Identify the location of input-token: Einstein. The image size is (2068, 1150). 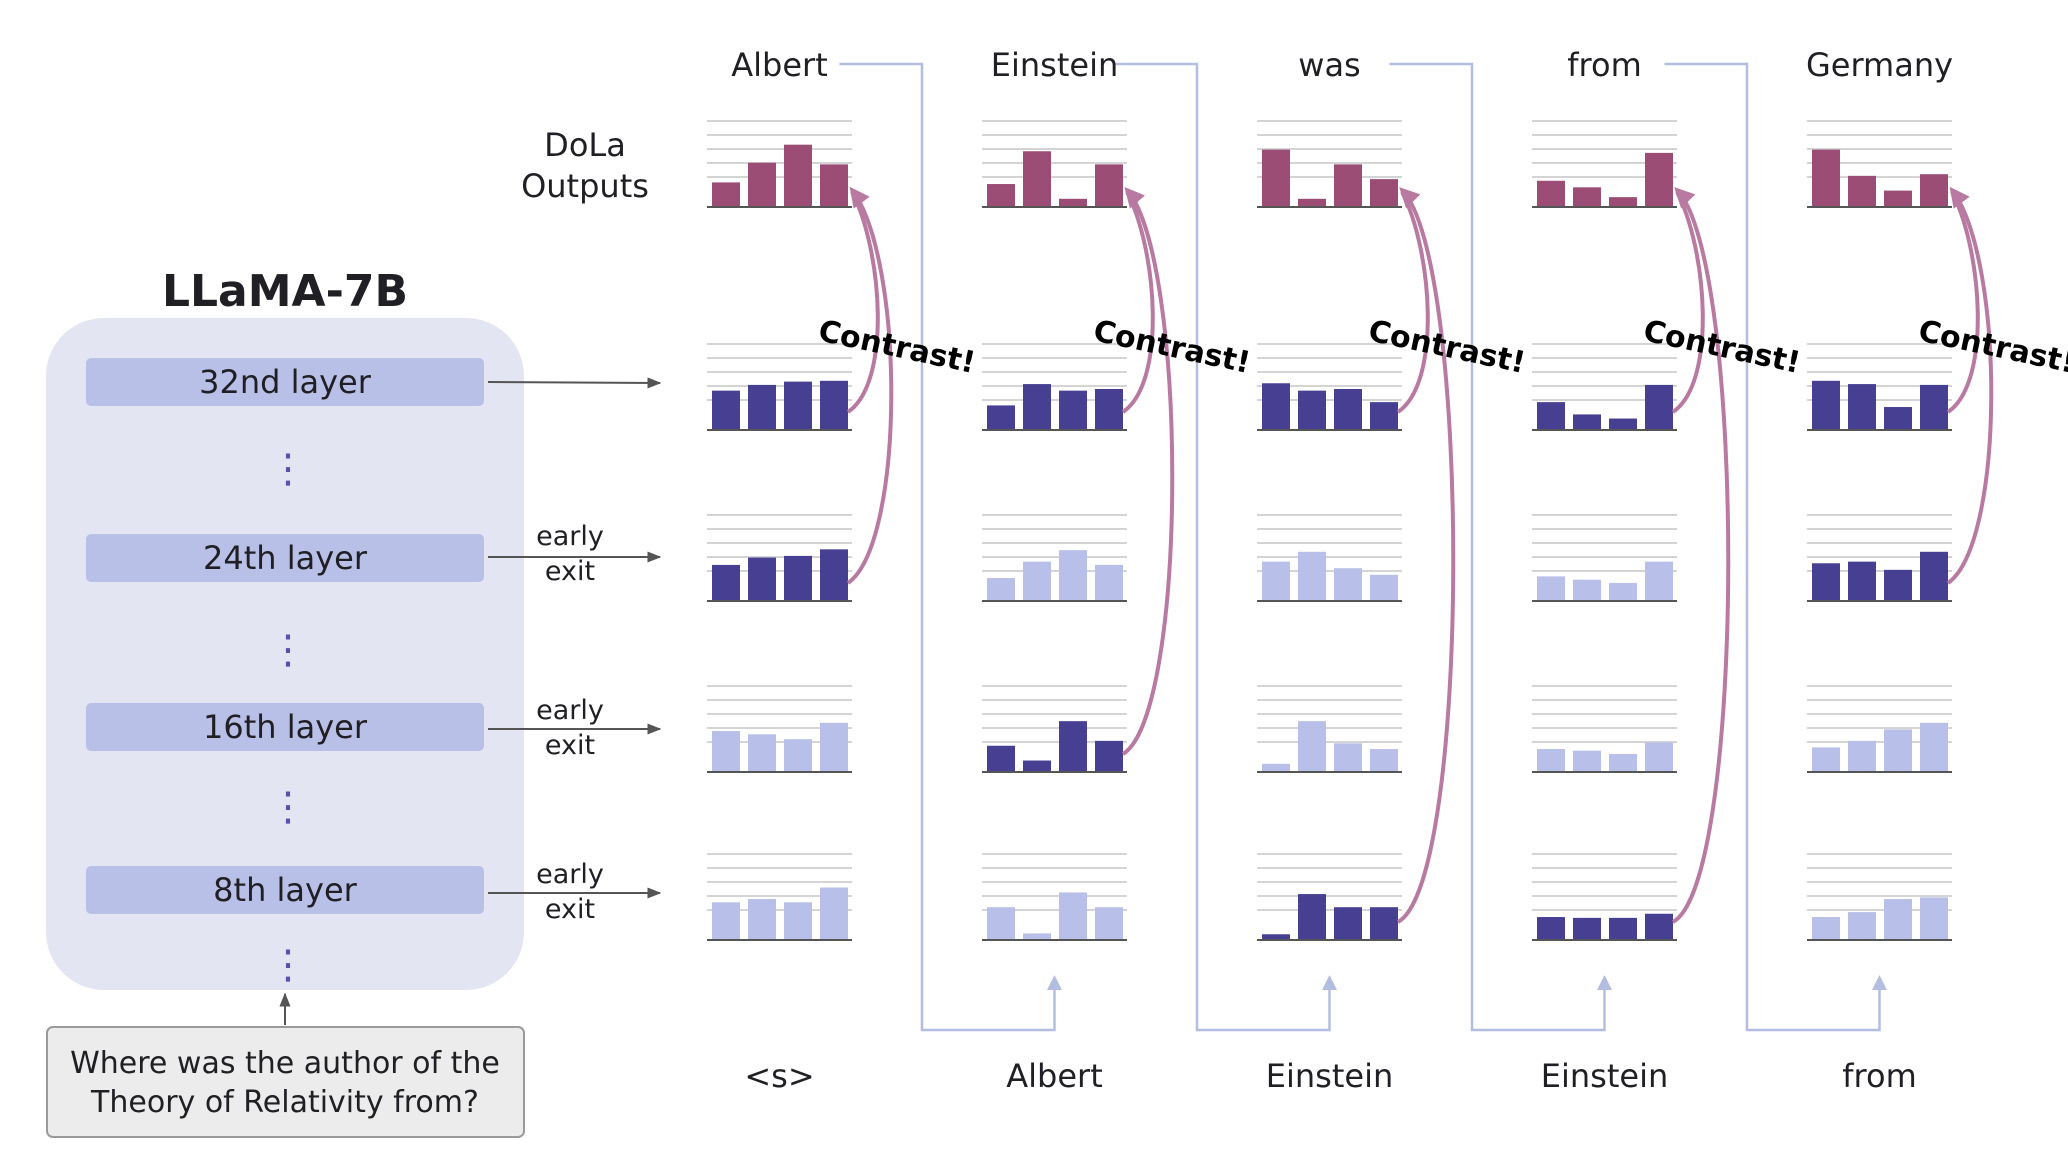
(1604, 1076).